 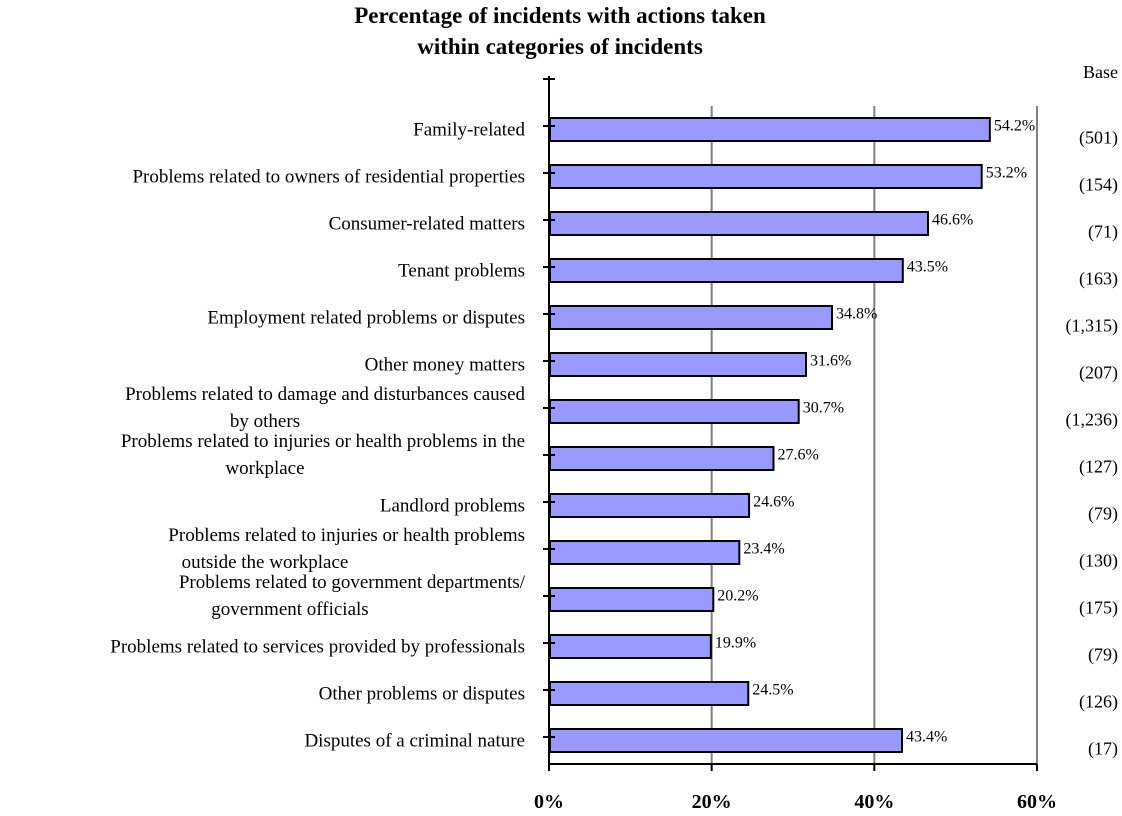 What do you see at coordinates (1098, 279) in the screenshot?
I see `base-value-3: (163)` at bounding box center [1098, 279].